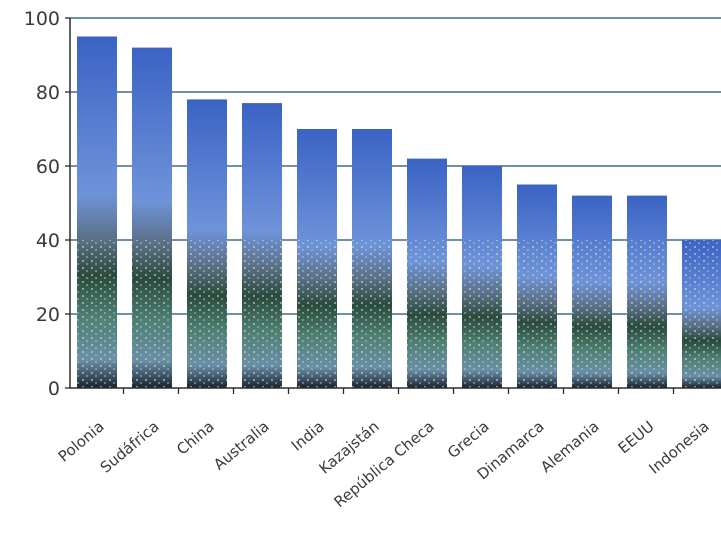 The width and height of the screenshot is (721, 540). Describe the element at coordinates (48, 93) in the screenshot. I see `y-tick-label: 80` at that location.